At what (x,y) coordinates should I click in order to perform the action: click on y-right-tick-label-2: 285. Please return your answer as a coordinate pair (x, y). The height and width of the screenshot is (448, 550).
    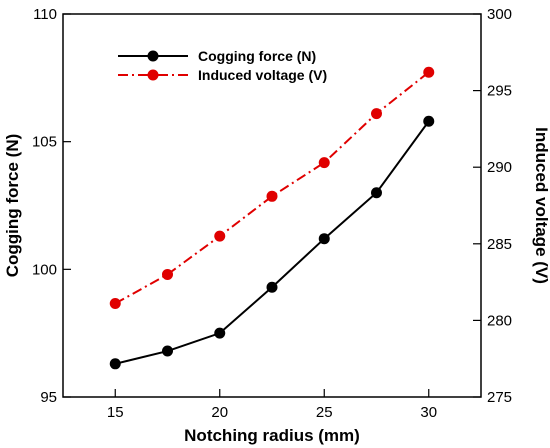
    Looking at the image, I should click on (499, 244).